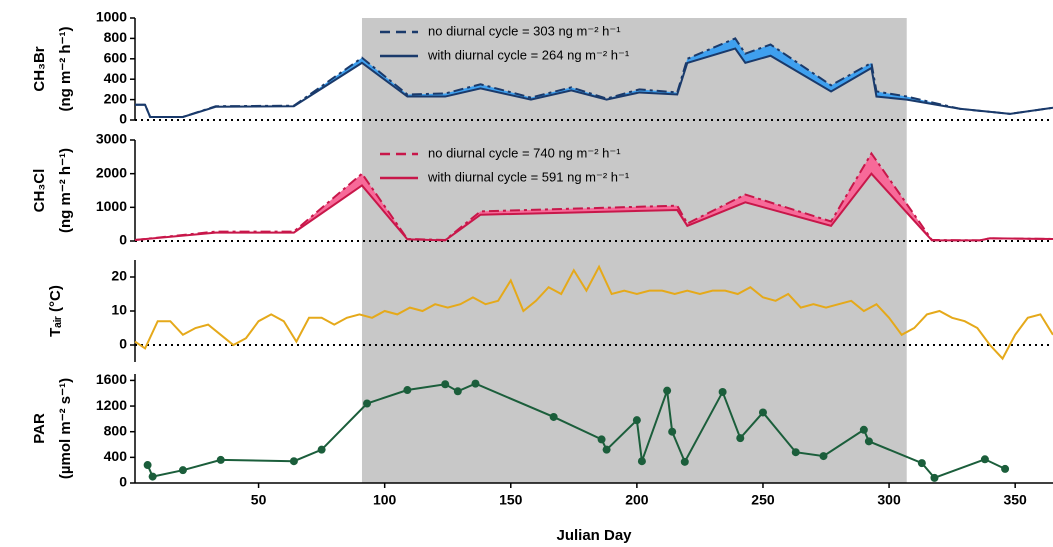  What do you see at coordinates (39, 428) in the screenshot?
I see `y-axis-label: PAR` at bounding box center [39, 428].